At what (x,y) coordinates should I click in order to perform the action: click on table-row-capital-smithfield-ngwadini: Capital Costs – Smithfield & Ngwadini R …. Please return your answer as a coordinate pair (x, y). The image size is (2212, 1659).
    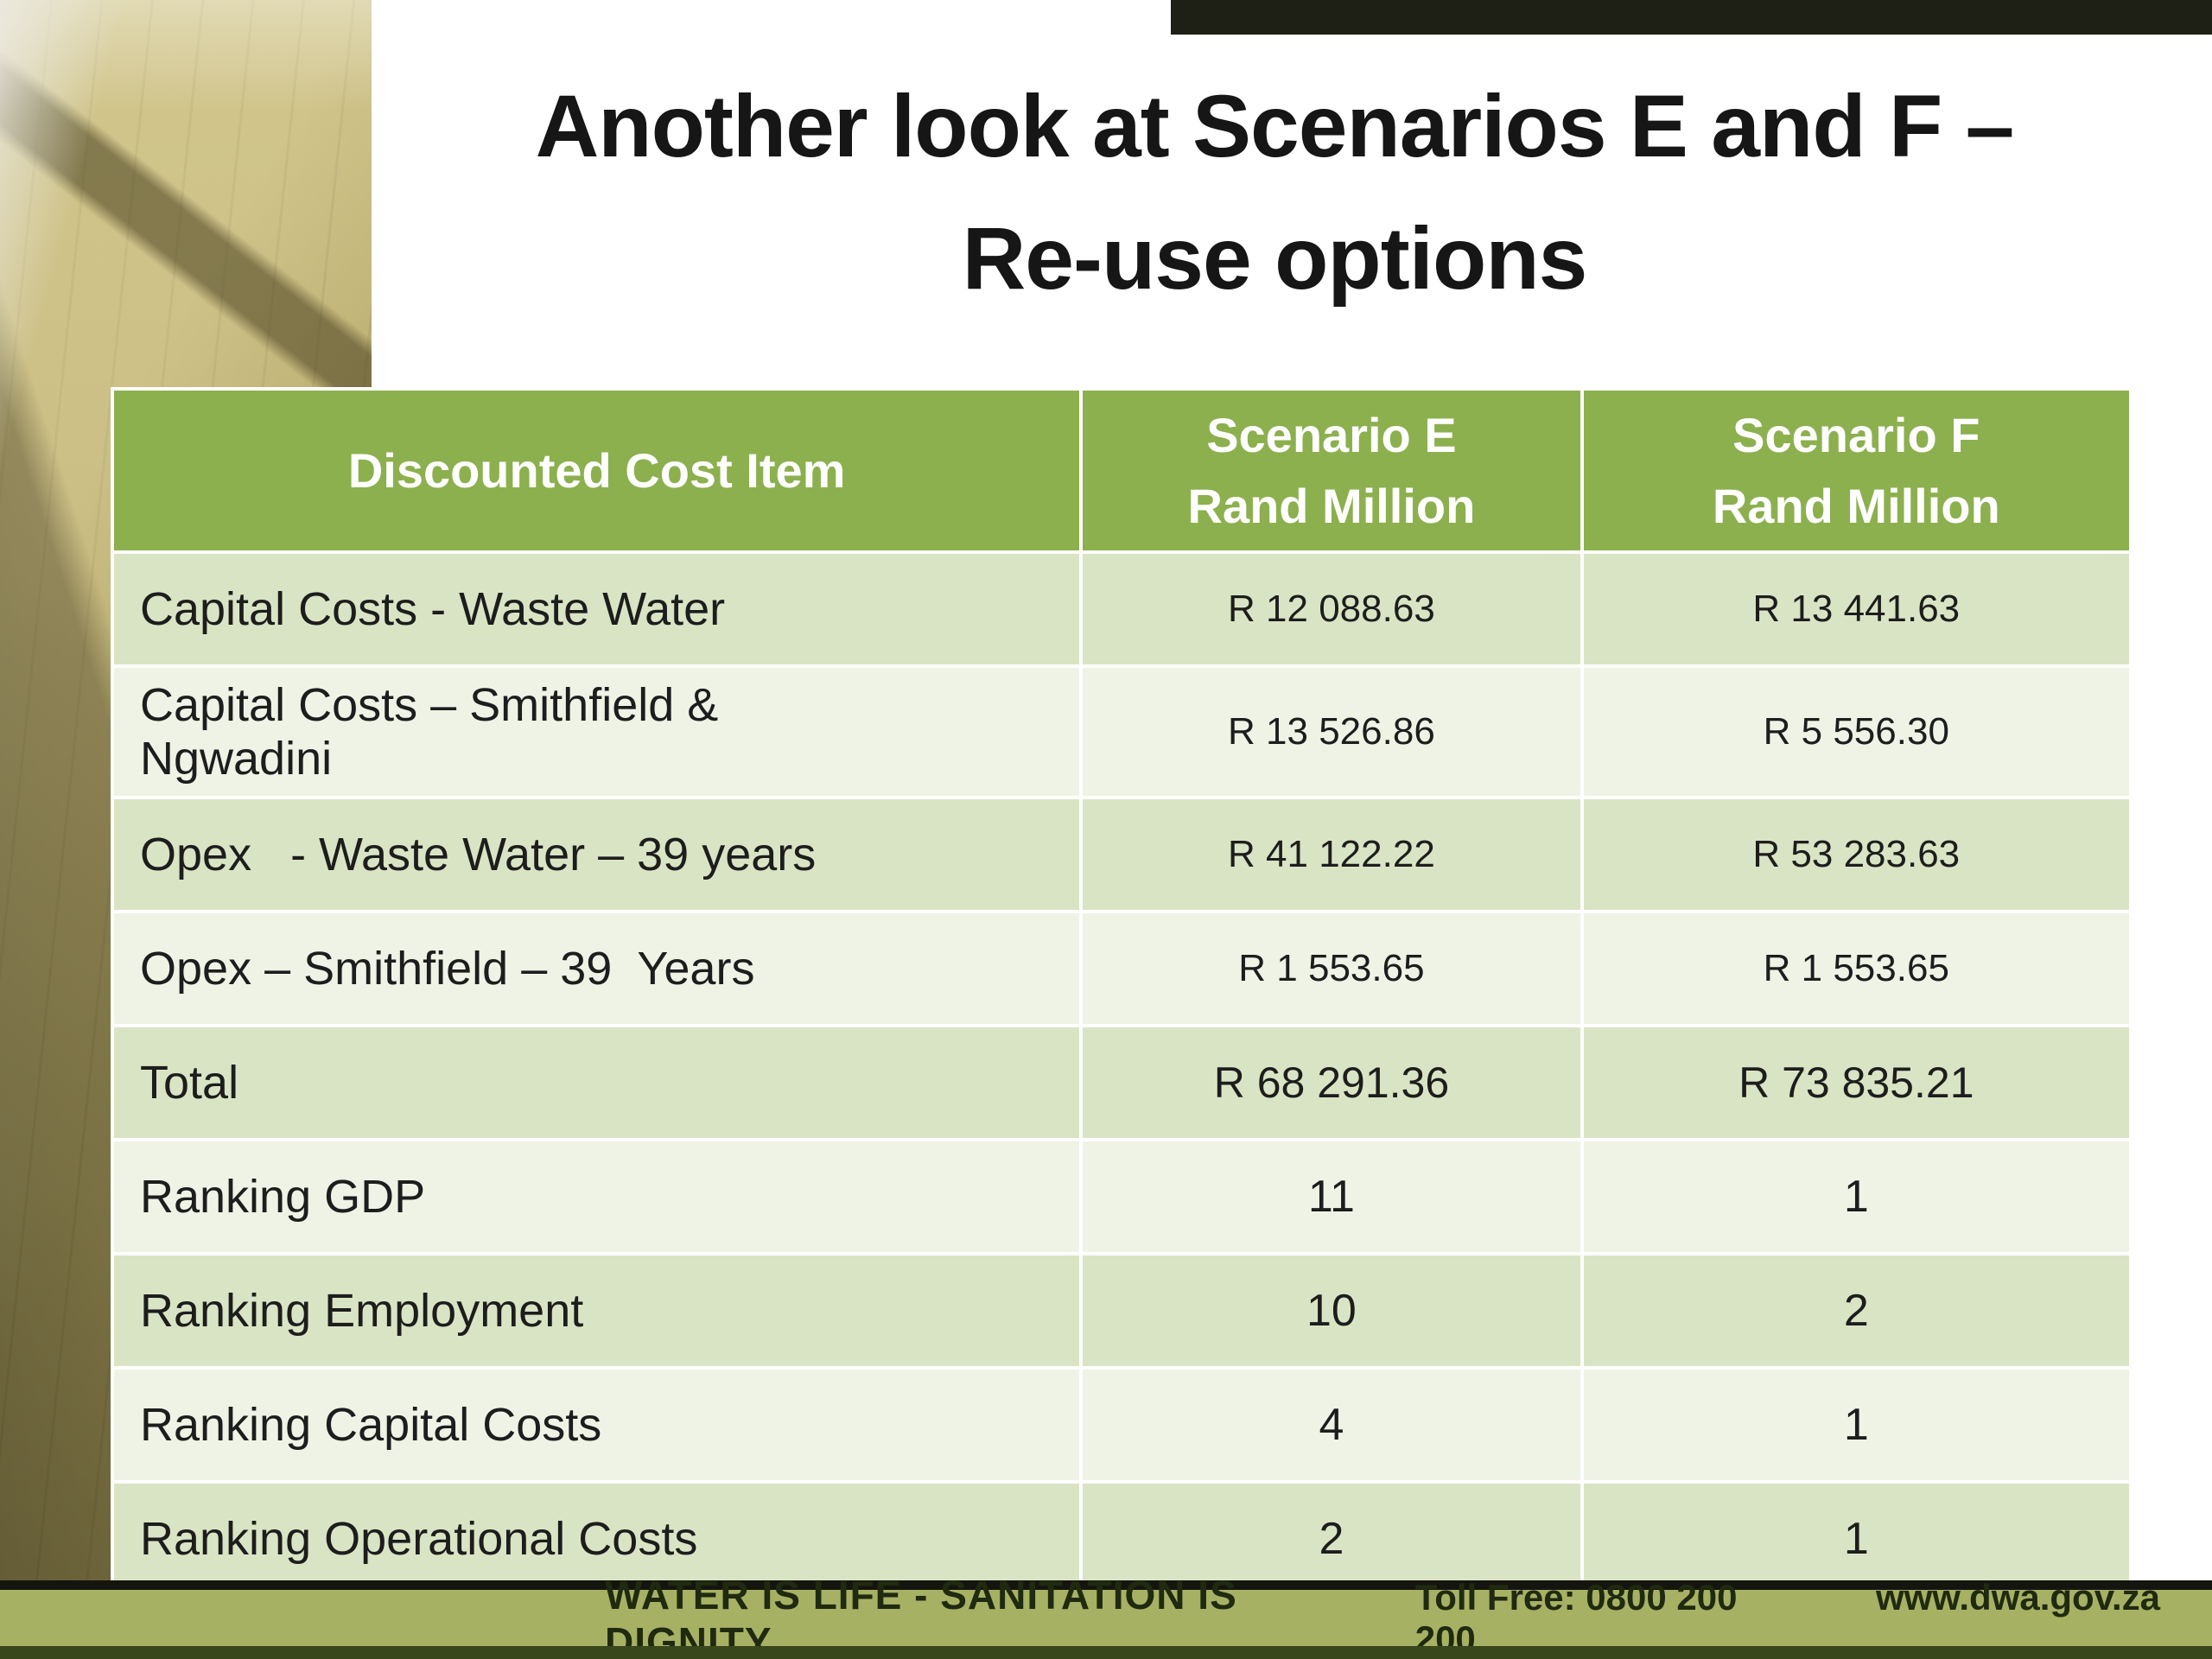
    Looking at the image, I should click on (1121, 731).